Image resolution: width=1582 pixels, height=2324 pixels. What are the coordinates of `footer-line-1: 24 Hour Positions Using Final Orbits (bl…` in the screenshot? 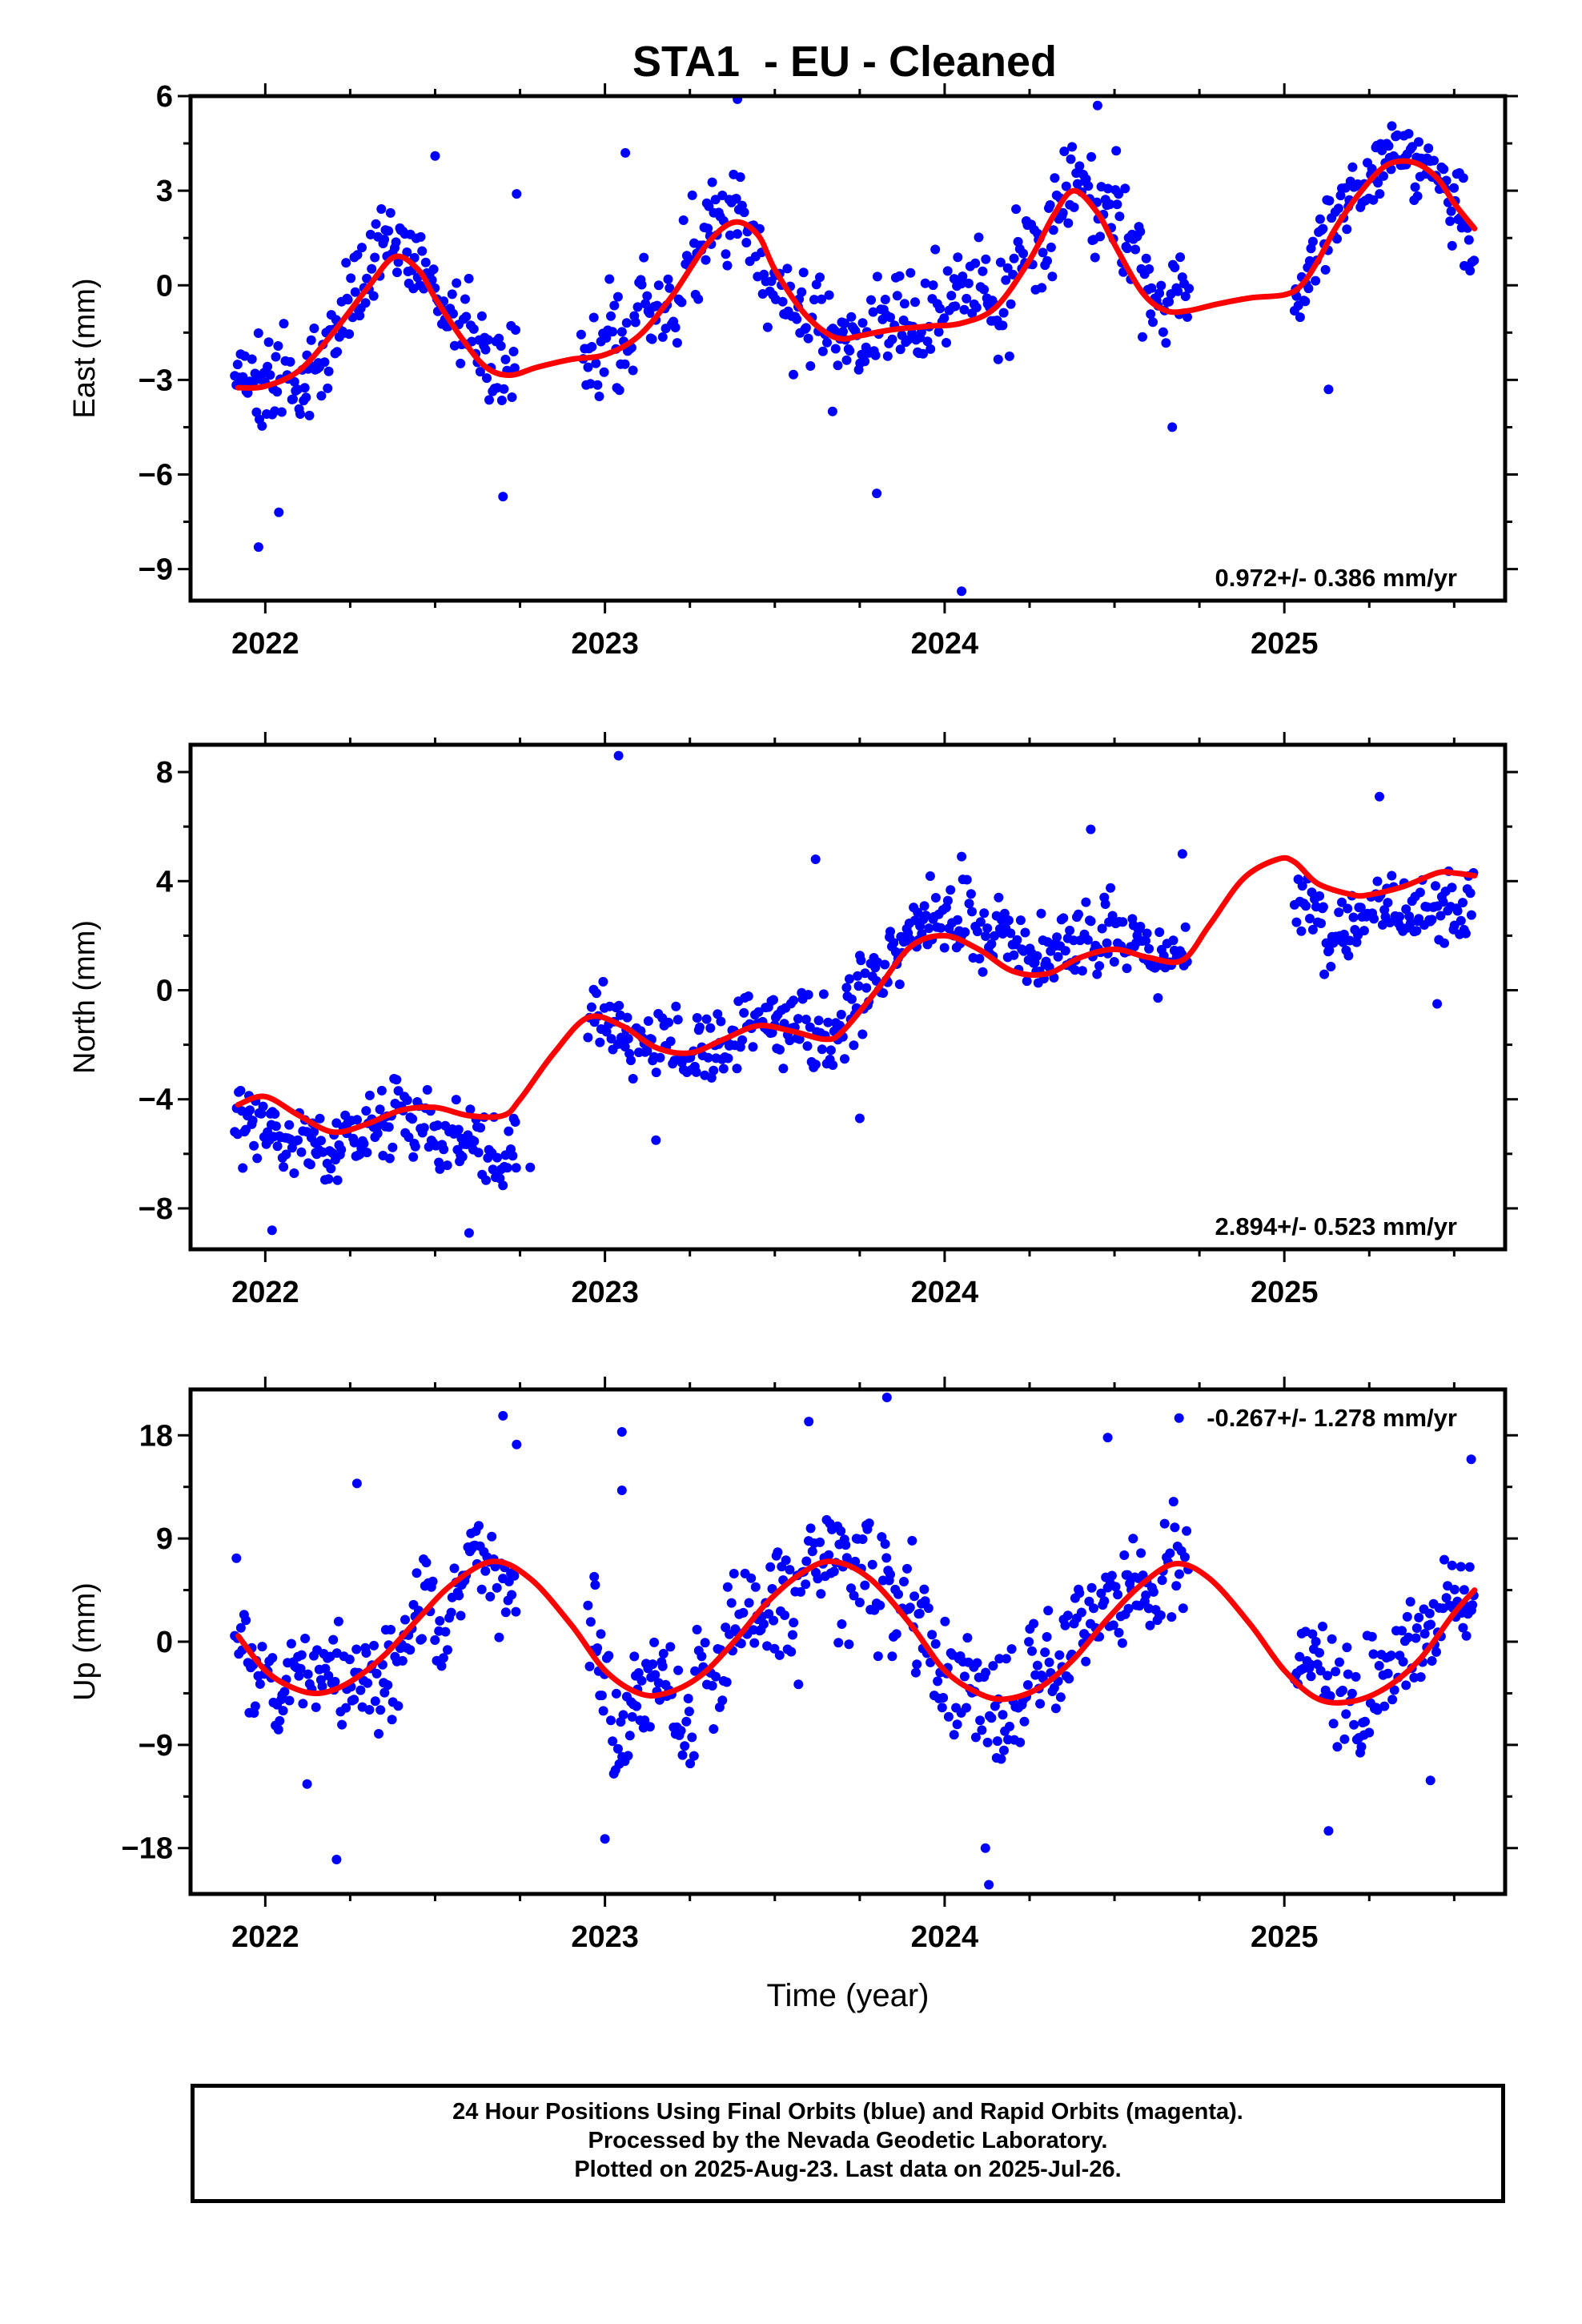 It's located at (847, 2112).